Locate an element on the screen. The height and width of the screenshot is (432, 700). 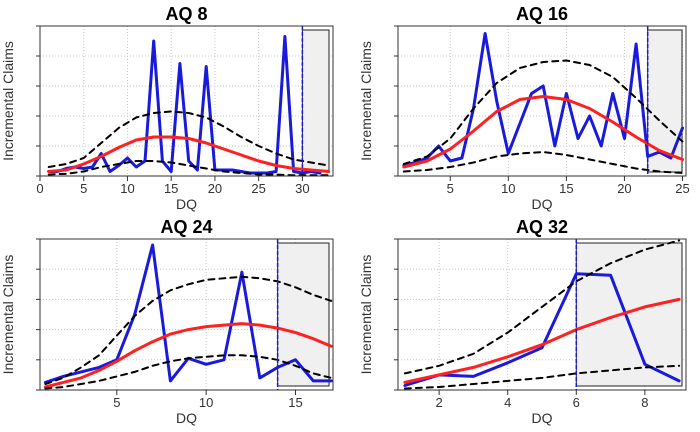
chart-title: AQ 24 is located at coordinates (186, 227).